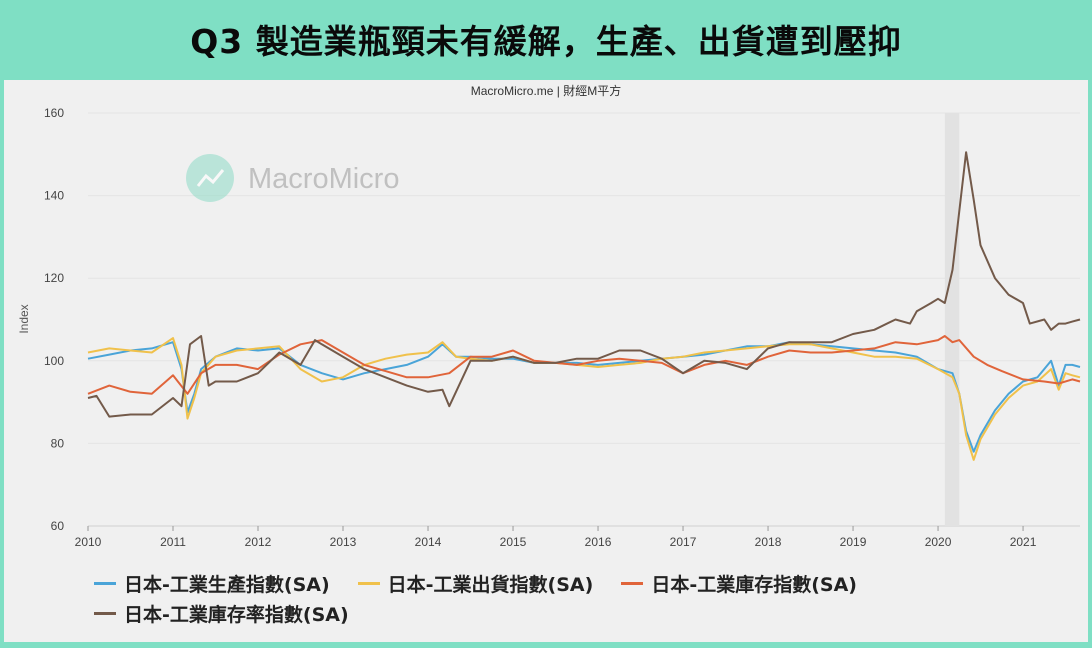  What do you see at coordinates (54, 319) in the screenshot?
I see `y-axis-ticks: 60 80 100 120 140 160` at bounding box center [54, 319].